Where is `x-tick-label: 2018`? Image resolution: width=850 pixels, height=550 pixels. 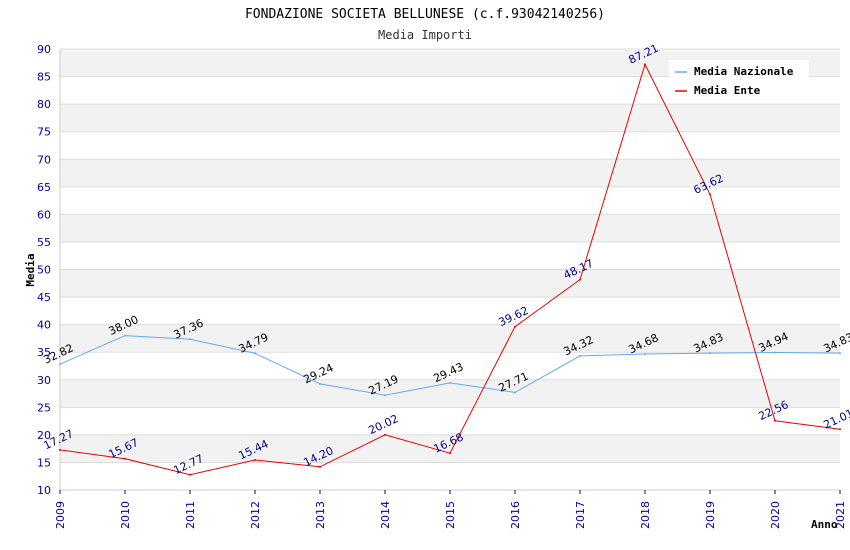 x-tick-label: 2018 is located at coordinates (645, 515).